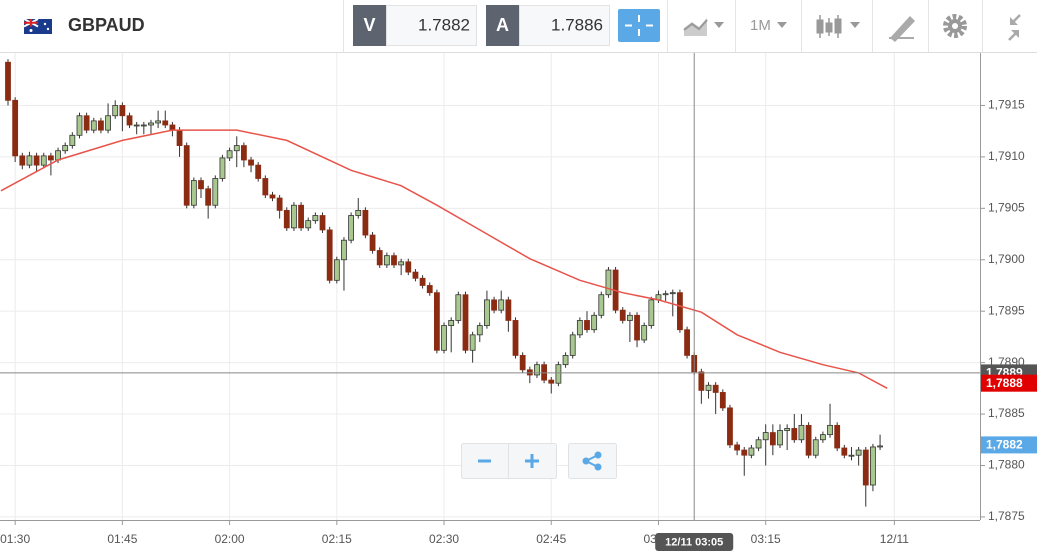  I want to click on zoom-in-button, so click(532, 461).